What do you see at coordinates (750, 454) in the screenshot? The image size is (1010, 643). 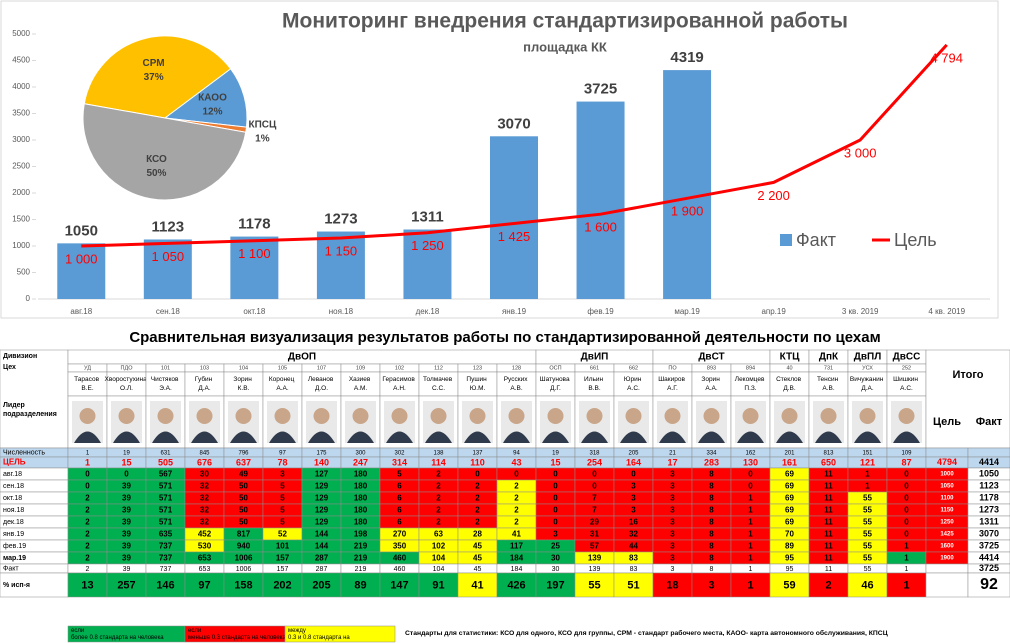 I see `cell-value: 162` at bounding box center [750, 454].